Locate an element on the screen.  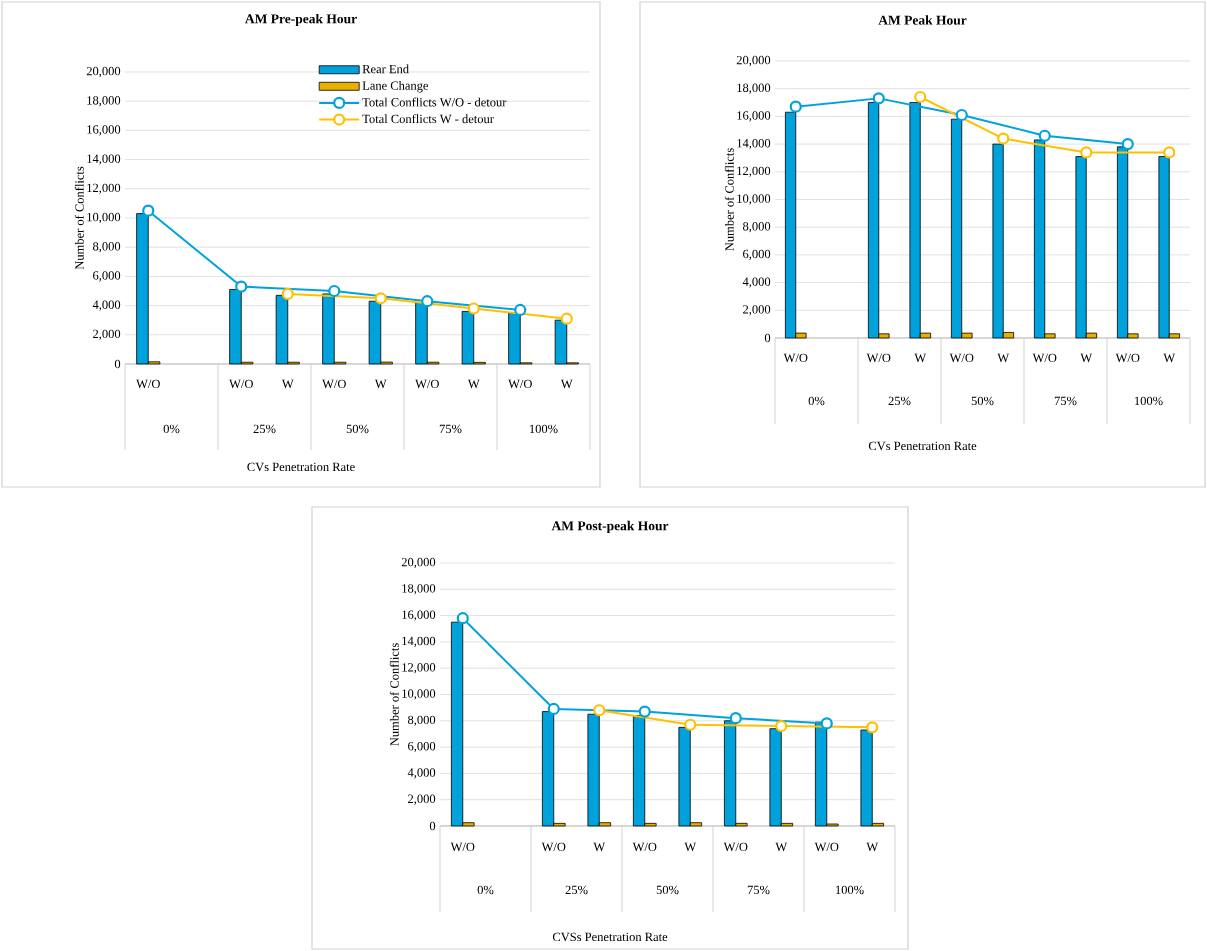
legend-label: Total Conflicts W - detour is located at coordinates (428, 119).